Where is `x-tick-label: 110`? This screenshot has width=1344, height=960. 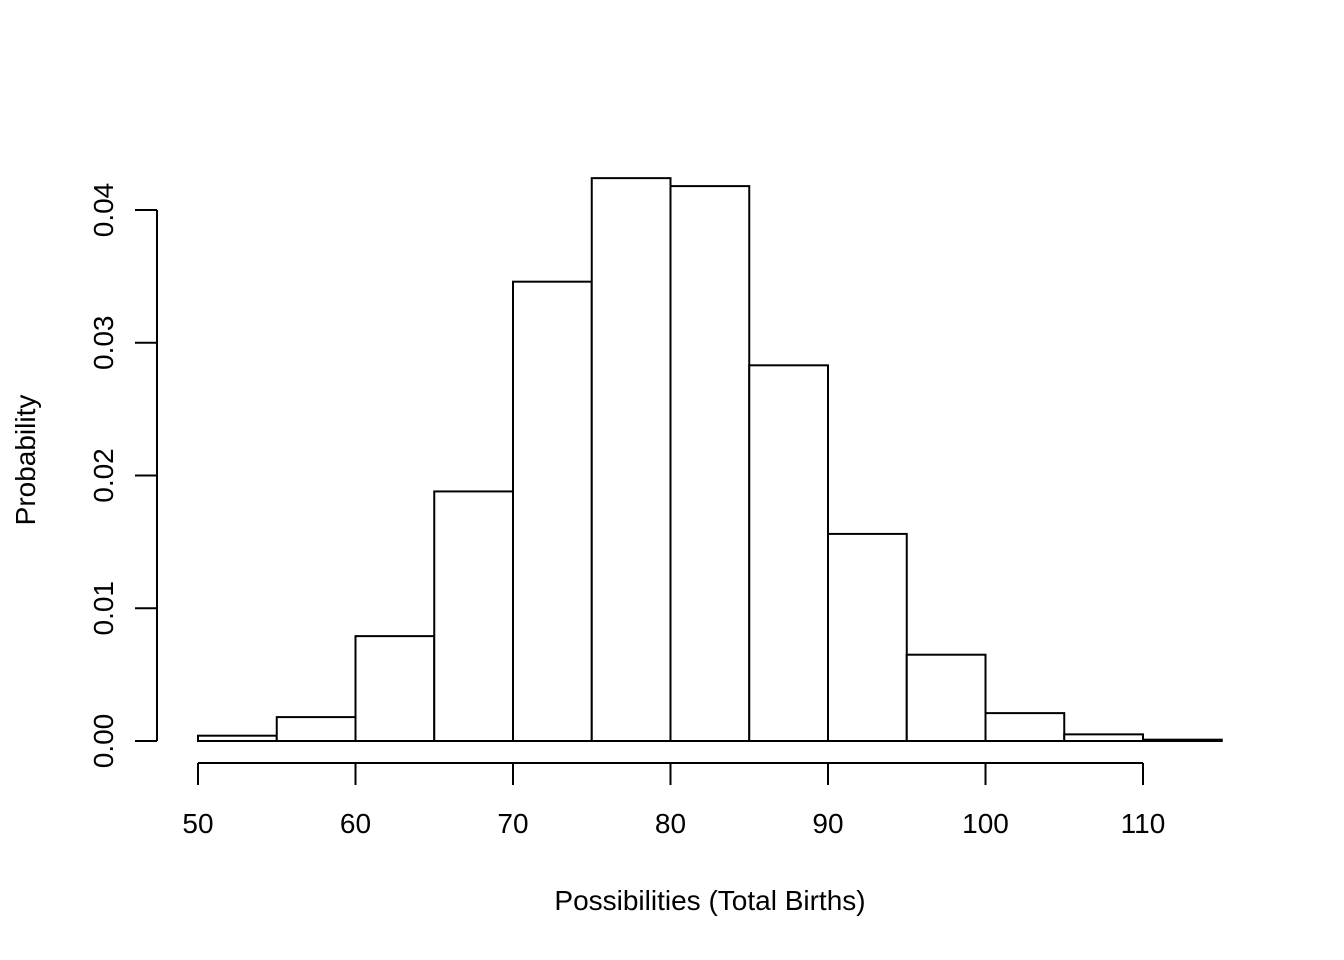
x-tick-label: 110 is located at coordinates (1143, 823).